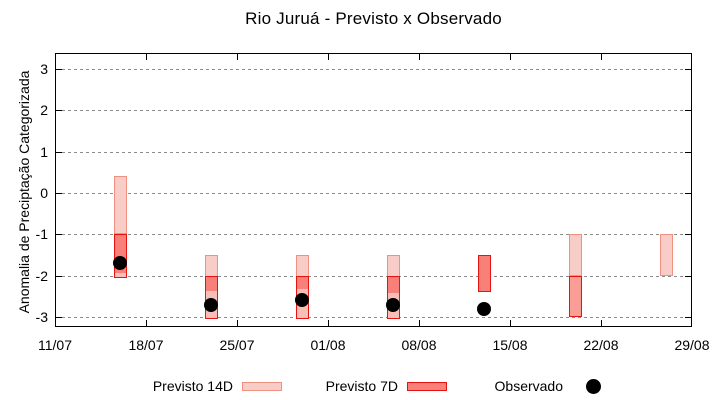 The image size is (720, 400). Describe the element at coordinates (44, 151) in the screenshot. I see `y-axis-tick-label: 1` at that location.